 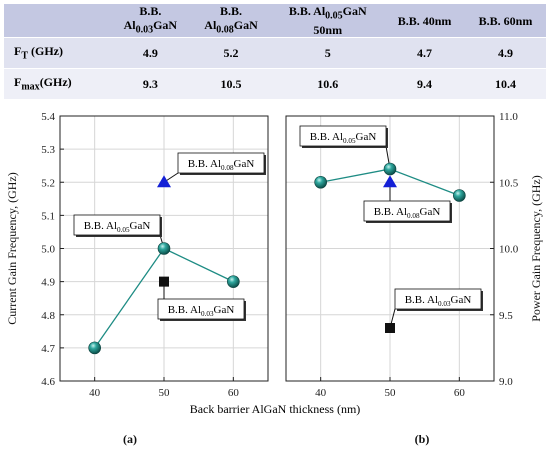 What do you see at coordinates (508, 117) in the screenshot?
I see `y-tick-label: 11.0` at bounding box center [508, 117].